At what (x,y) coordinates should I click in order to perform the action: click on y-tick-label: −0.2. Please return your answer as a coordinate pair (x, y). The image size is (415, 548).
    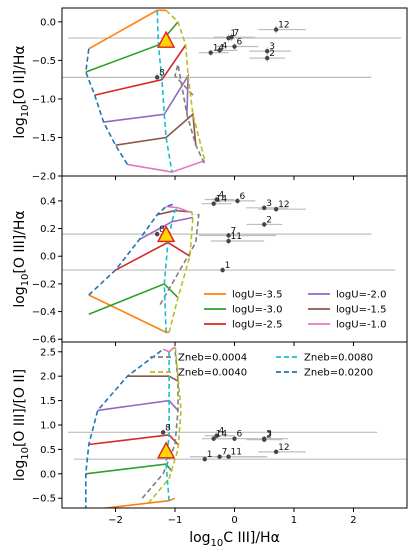
    Looking at the image, I should click on (44, 284).